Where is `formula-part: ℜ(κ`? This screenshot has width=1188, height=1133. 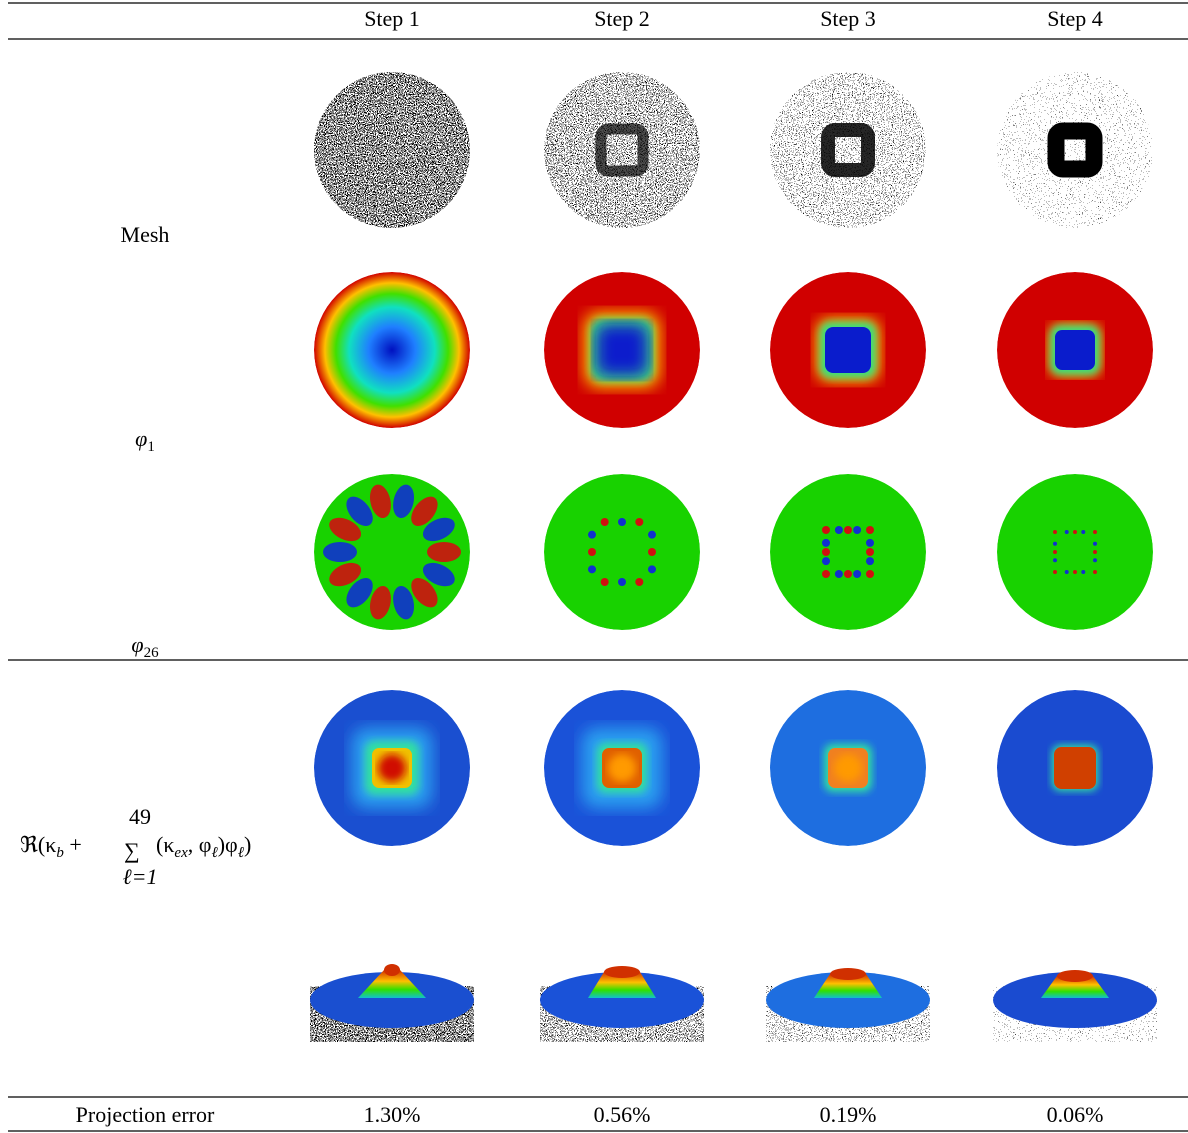
formula-part: ℜ(κ is located at coordinates (38, 844).